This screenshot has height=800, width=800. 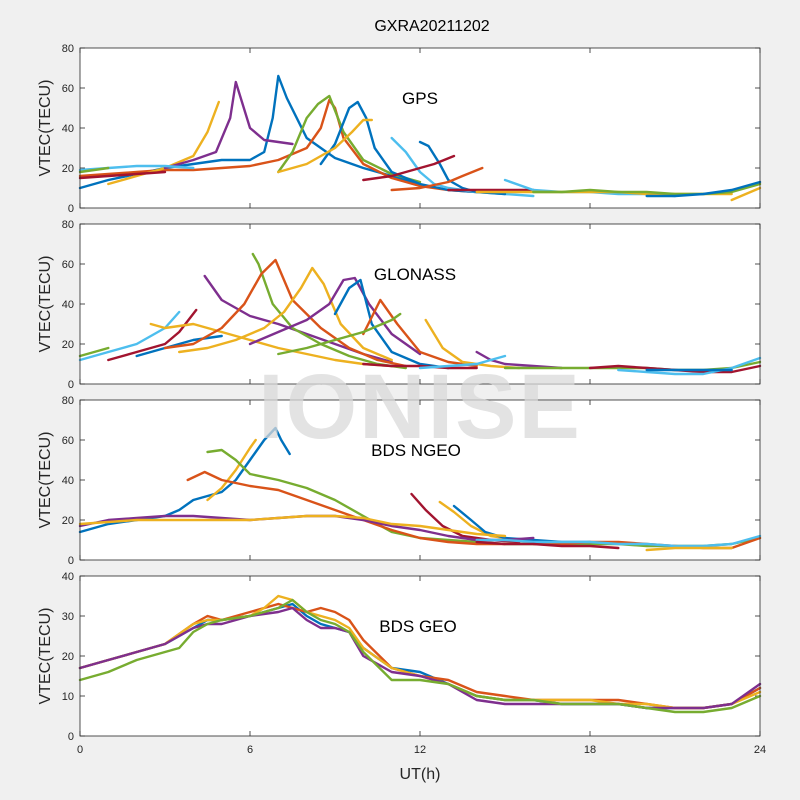 What do you see at coordinates (415, 274) in the screenshot?
I see `panel-label: GLONASS` at bounding box center [415, 274].